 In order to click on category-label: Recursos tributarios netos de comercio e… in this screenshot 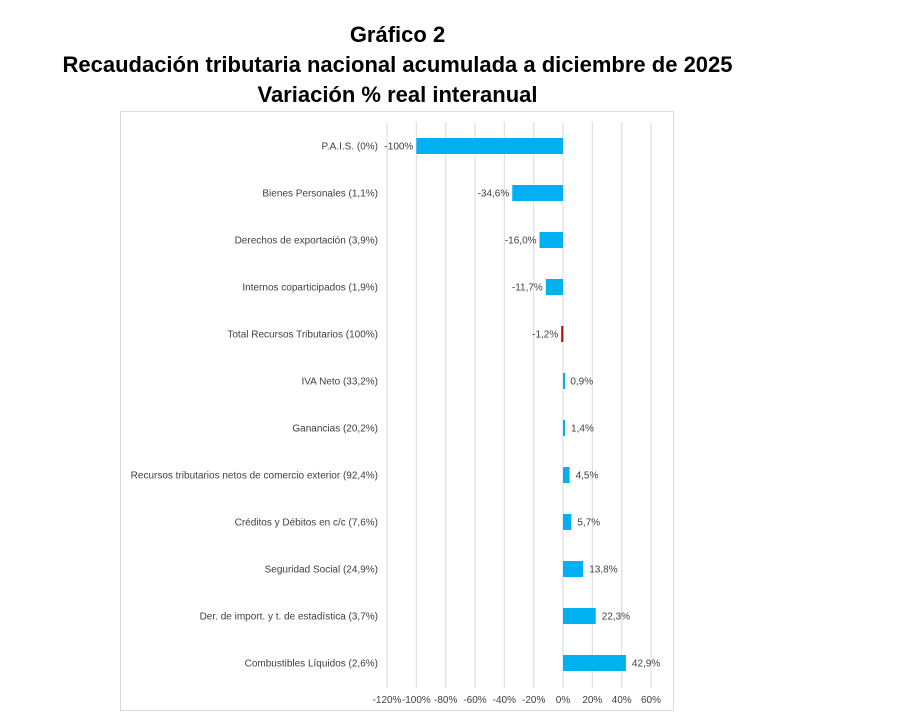, I will do `click(254, 476)`.